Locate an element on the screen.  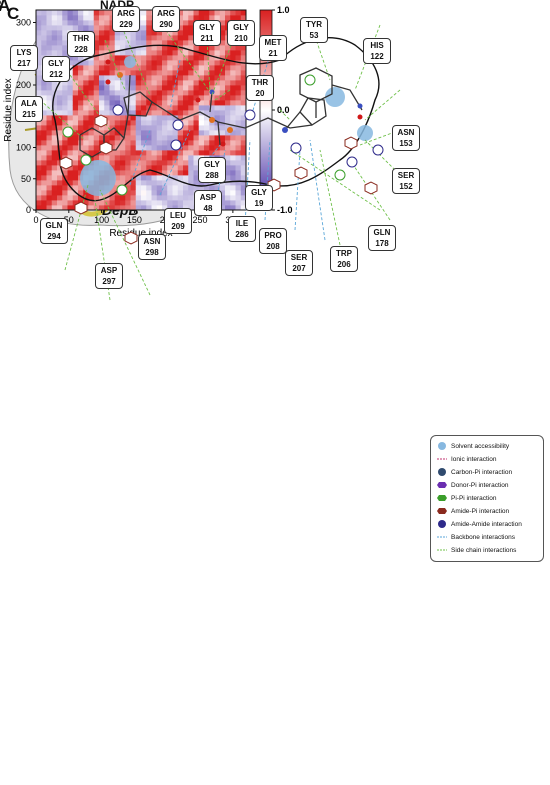
residue-box: SER 152 is located at coordinates (406, 181).